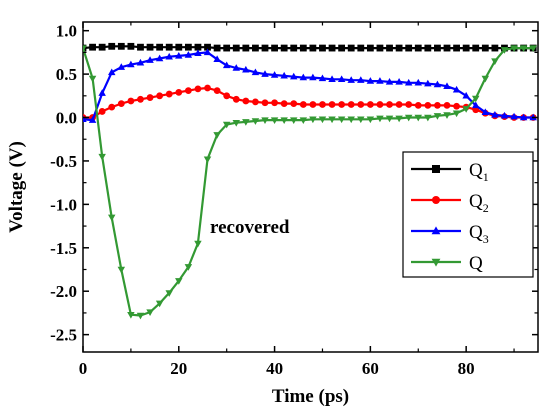 The height and width of the screenshot is (416, 550). Describe the element at coordinates (66, 118) in the screenshot. I see `y-tick-label: 0.0` at that location.